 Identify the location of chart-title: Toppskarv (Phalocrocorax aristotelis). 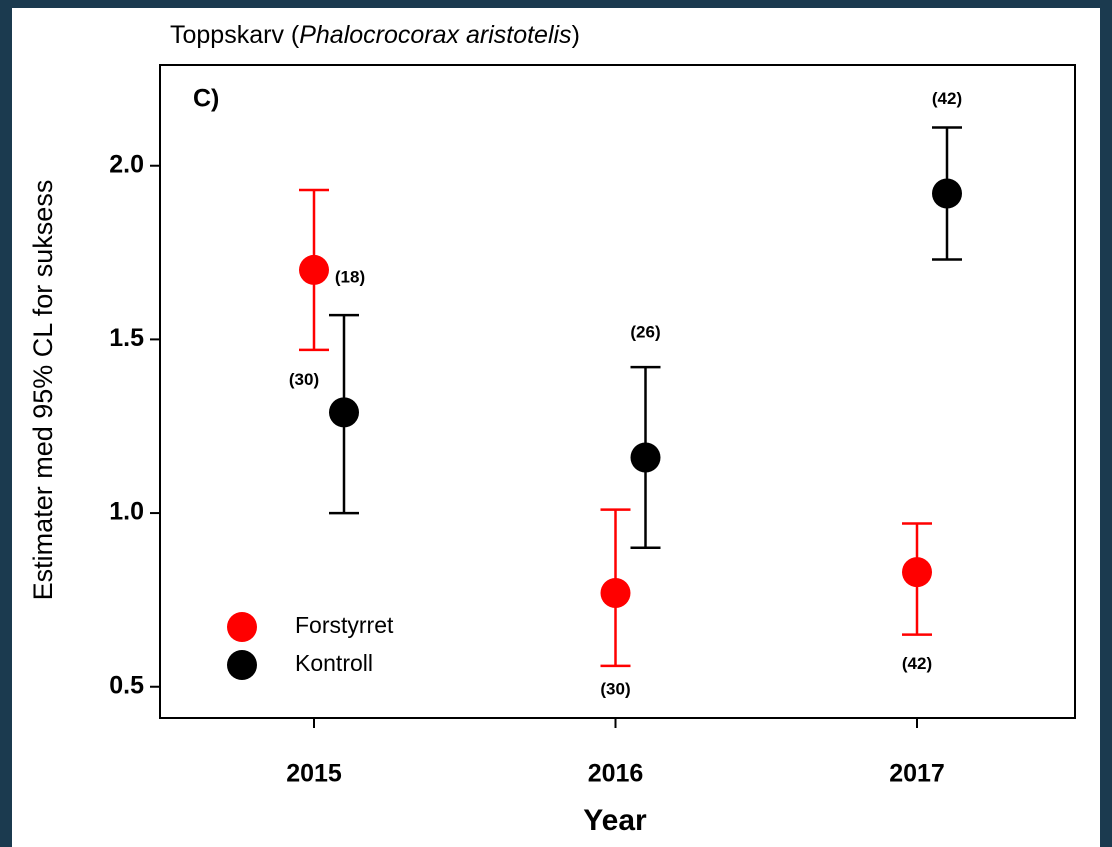
(375, 35).